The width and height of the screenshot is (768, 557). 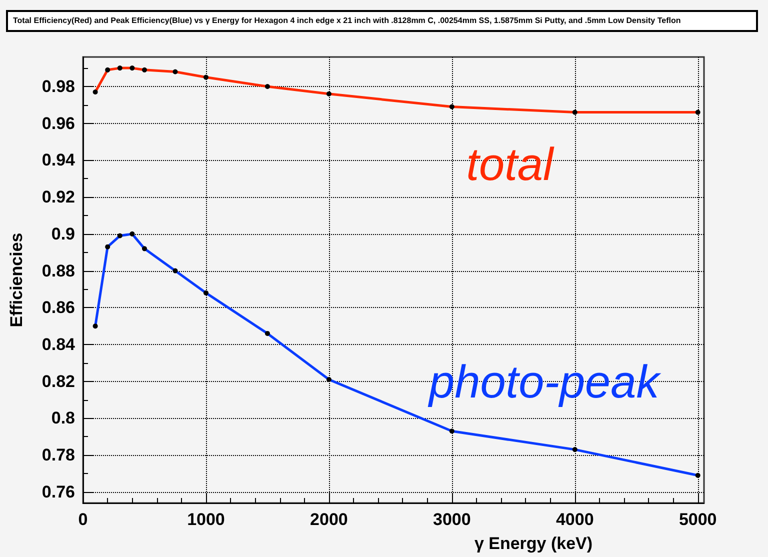 I want to click on x-tick-label: 4000, so click(x=575, y=519).